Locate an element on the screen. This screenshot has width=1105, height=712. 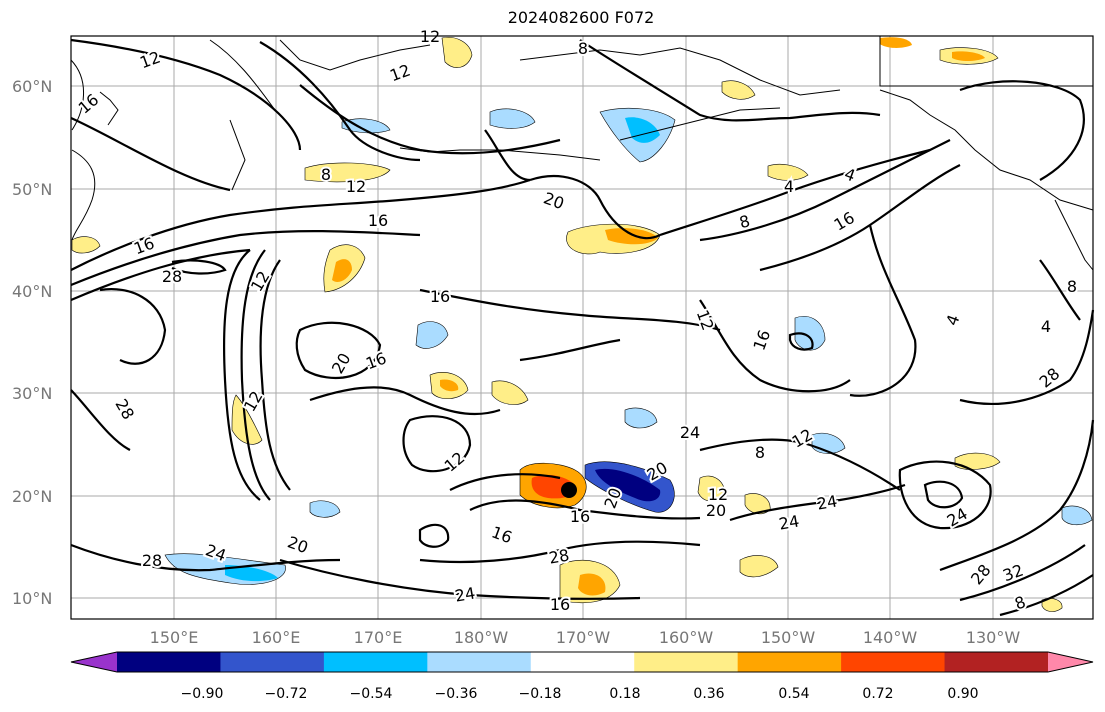
lon-label: 150°W is located at coordinates (788, 637).